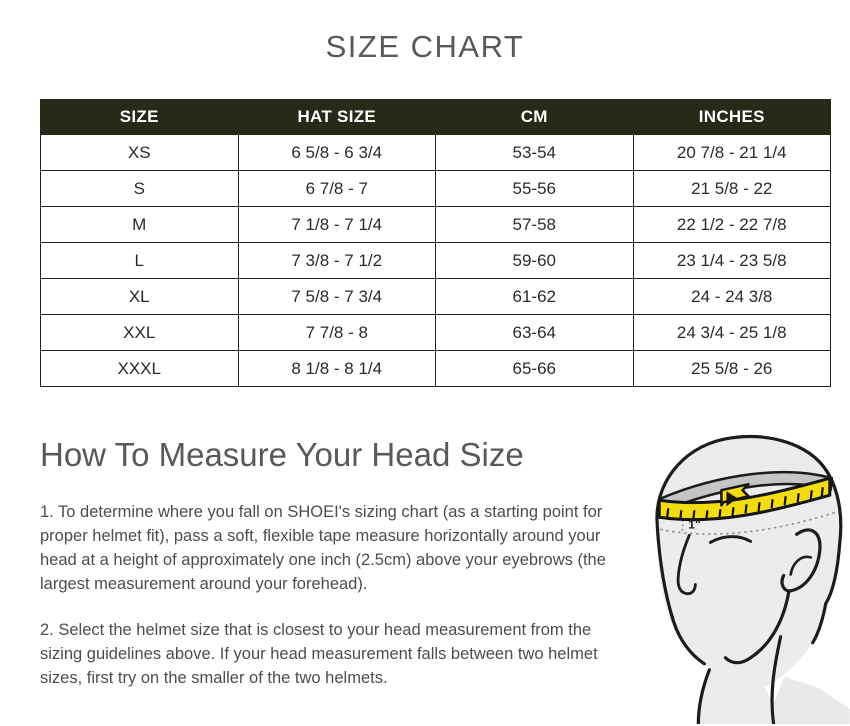  I want to click on left-face-outline, so click(680, 594).